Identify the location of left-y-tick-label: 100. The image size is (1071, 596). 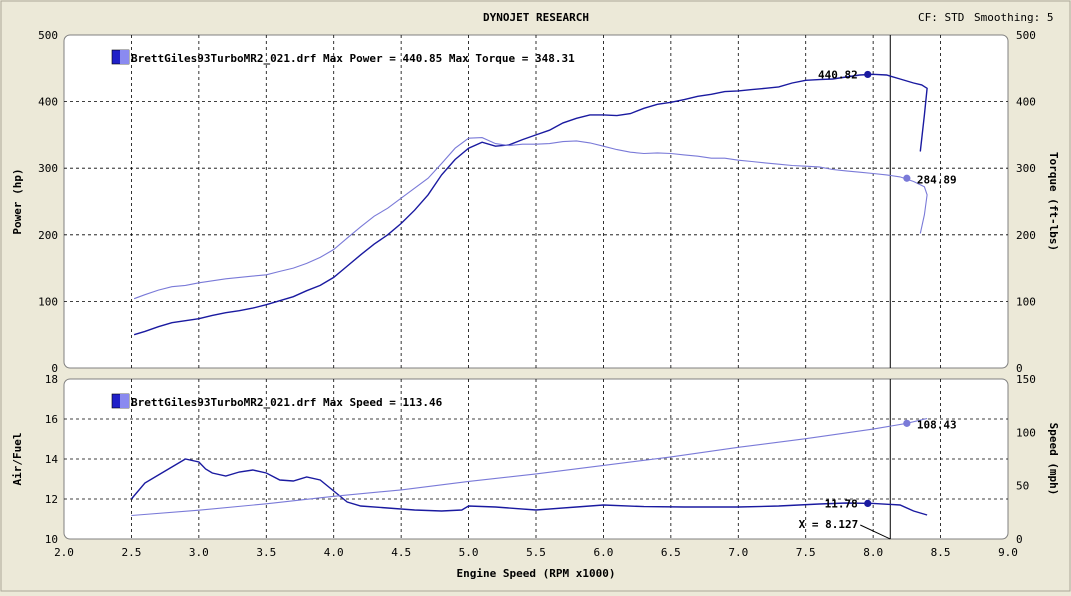
(48, 301).